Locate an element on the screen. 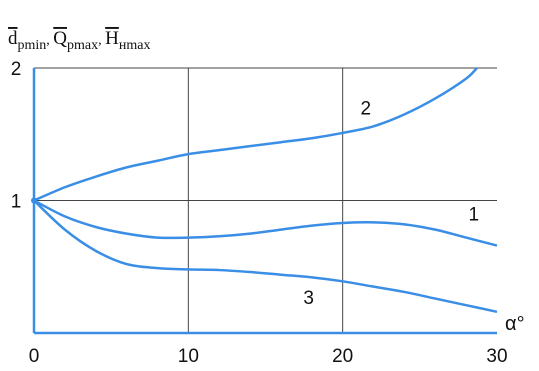  x-tick-label: 30 is located at coordinates (496, 356).